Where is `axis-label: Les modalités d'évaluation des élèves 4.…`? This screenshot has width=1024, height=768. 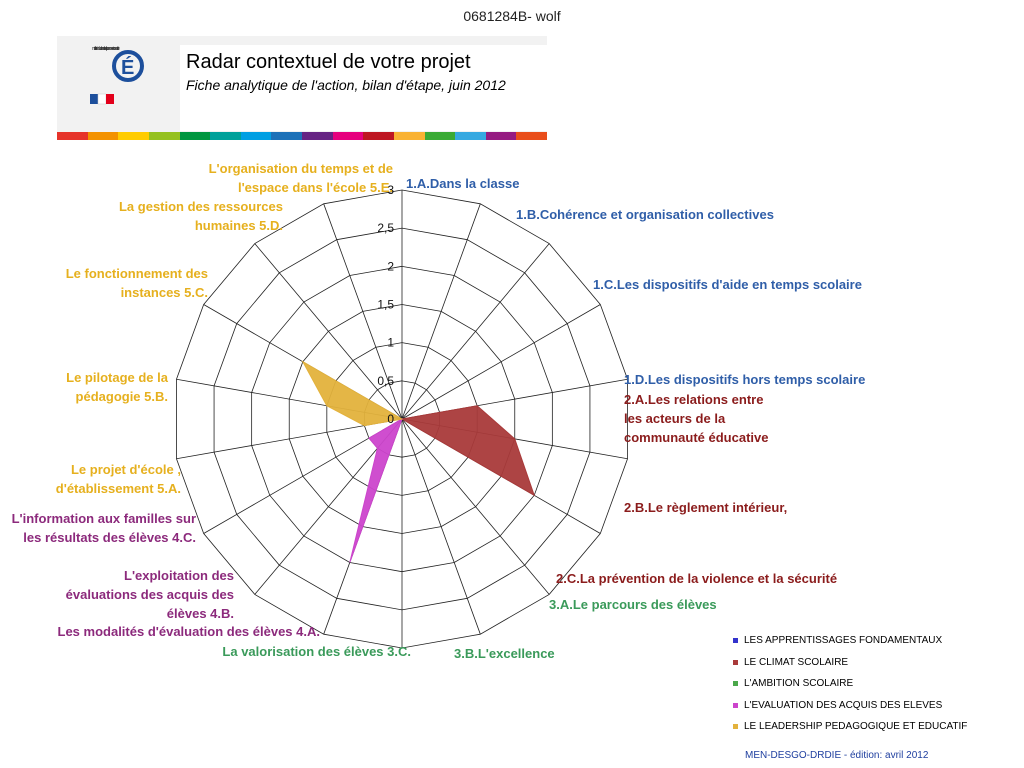
axis-label: Les modalités d'évaluation des élèves 4.… is located at coordinates (189, 631).